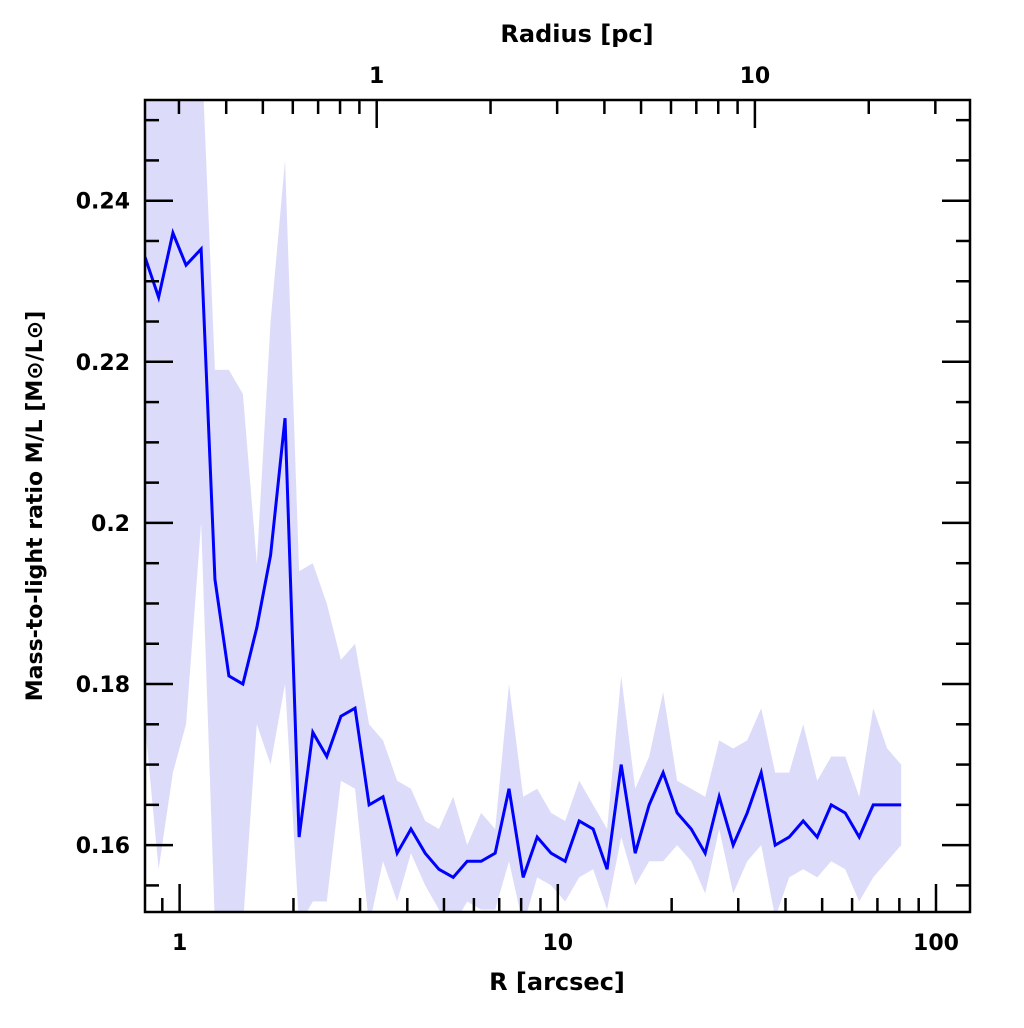 The image size is (1024, 1028). I want to click on x-tick-label: 100, so click(936, 943).